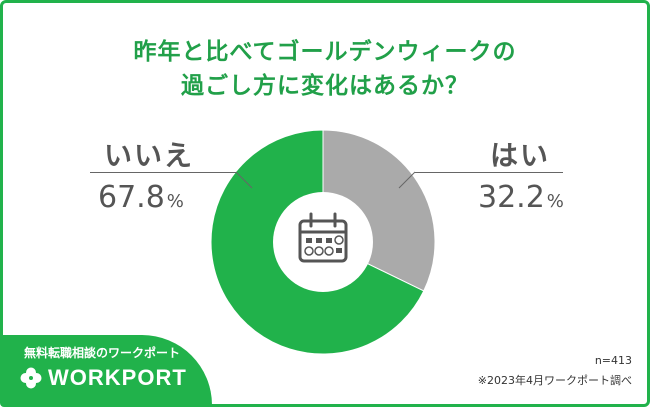 Image resolution: width=650 pixels, height=407 pixels. What do you see at coordinates (520, 155) in the screenshot?
I see `label-yes: はい` at bounding box center [520, 155].